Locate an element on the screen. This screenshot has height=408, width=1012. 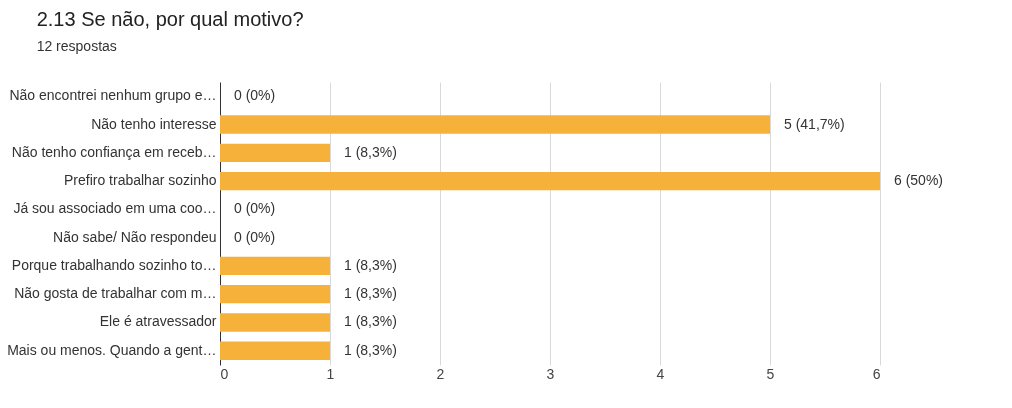
x-tick-label: 0 is located at coordinates (224, 373).